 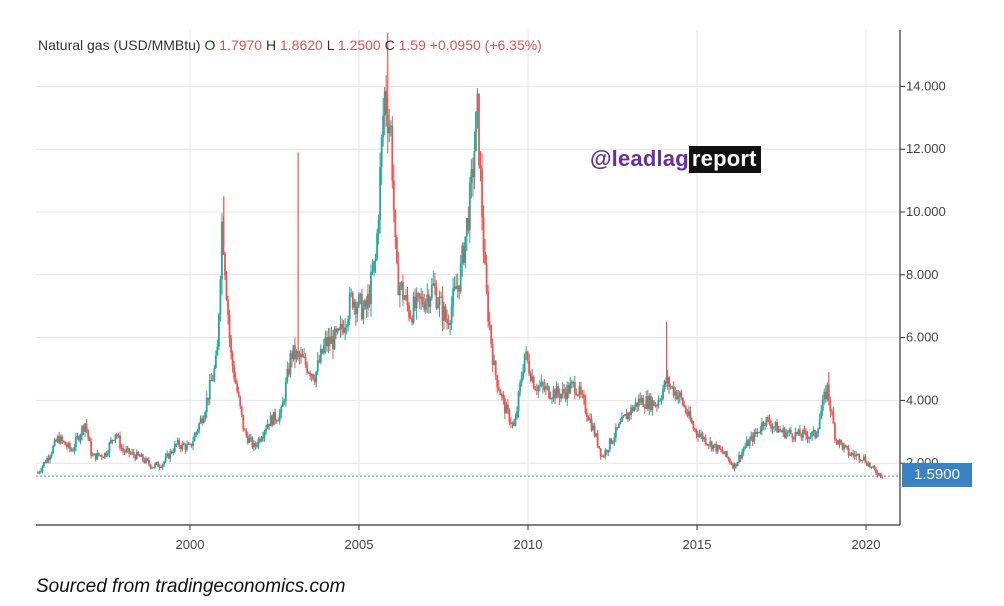 I want to click on watermark-logo: @leadlag report, so click(x=675, y=159).